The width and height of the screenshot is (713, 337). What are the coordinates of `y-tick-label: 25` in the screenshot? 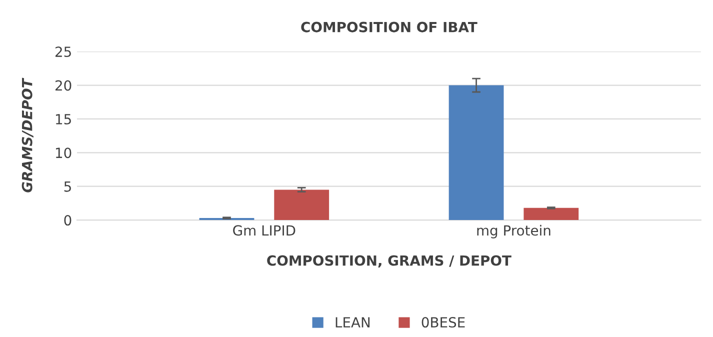 It's located at (63, 52).